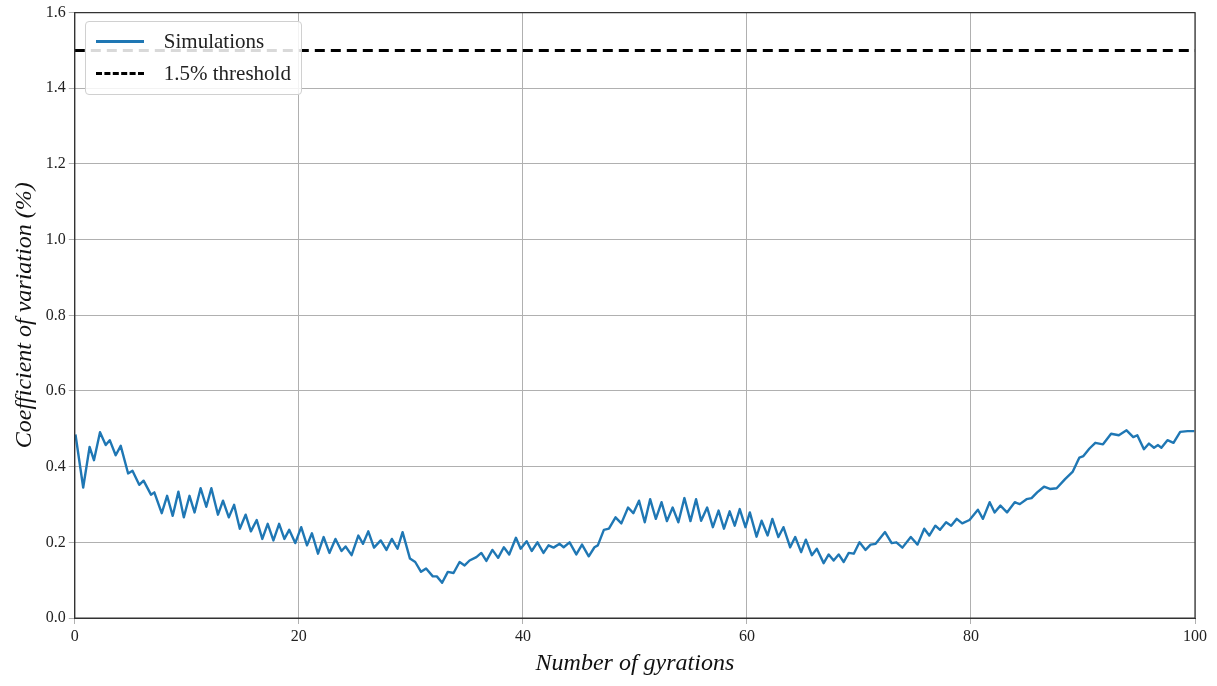 The image size is (1217, 686). What do you see at coordinates (55, 541) in the screenshot?
I see `y-tick-label: 0.2` at bounding box center [55, 541].